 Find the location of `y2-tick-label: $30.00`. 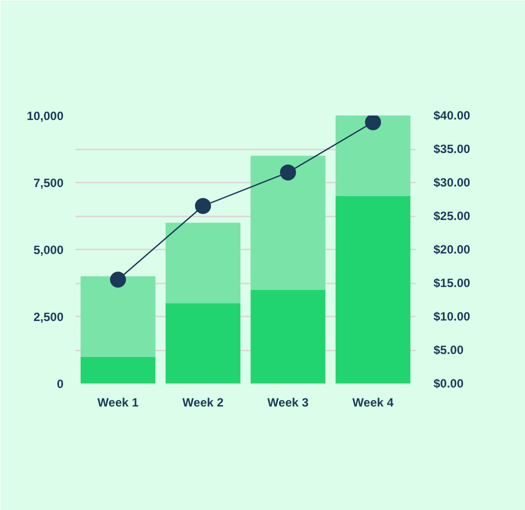

y2-tick-label: $30.00 is located at coordinates (452, 183).